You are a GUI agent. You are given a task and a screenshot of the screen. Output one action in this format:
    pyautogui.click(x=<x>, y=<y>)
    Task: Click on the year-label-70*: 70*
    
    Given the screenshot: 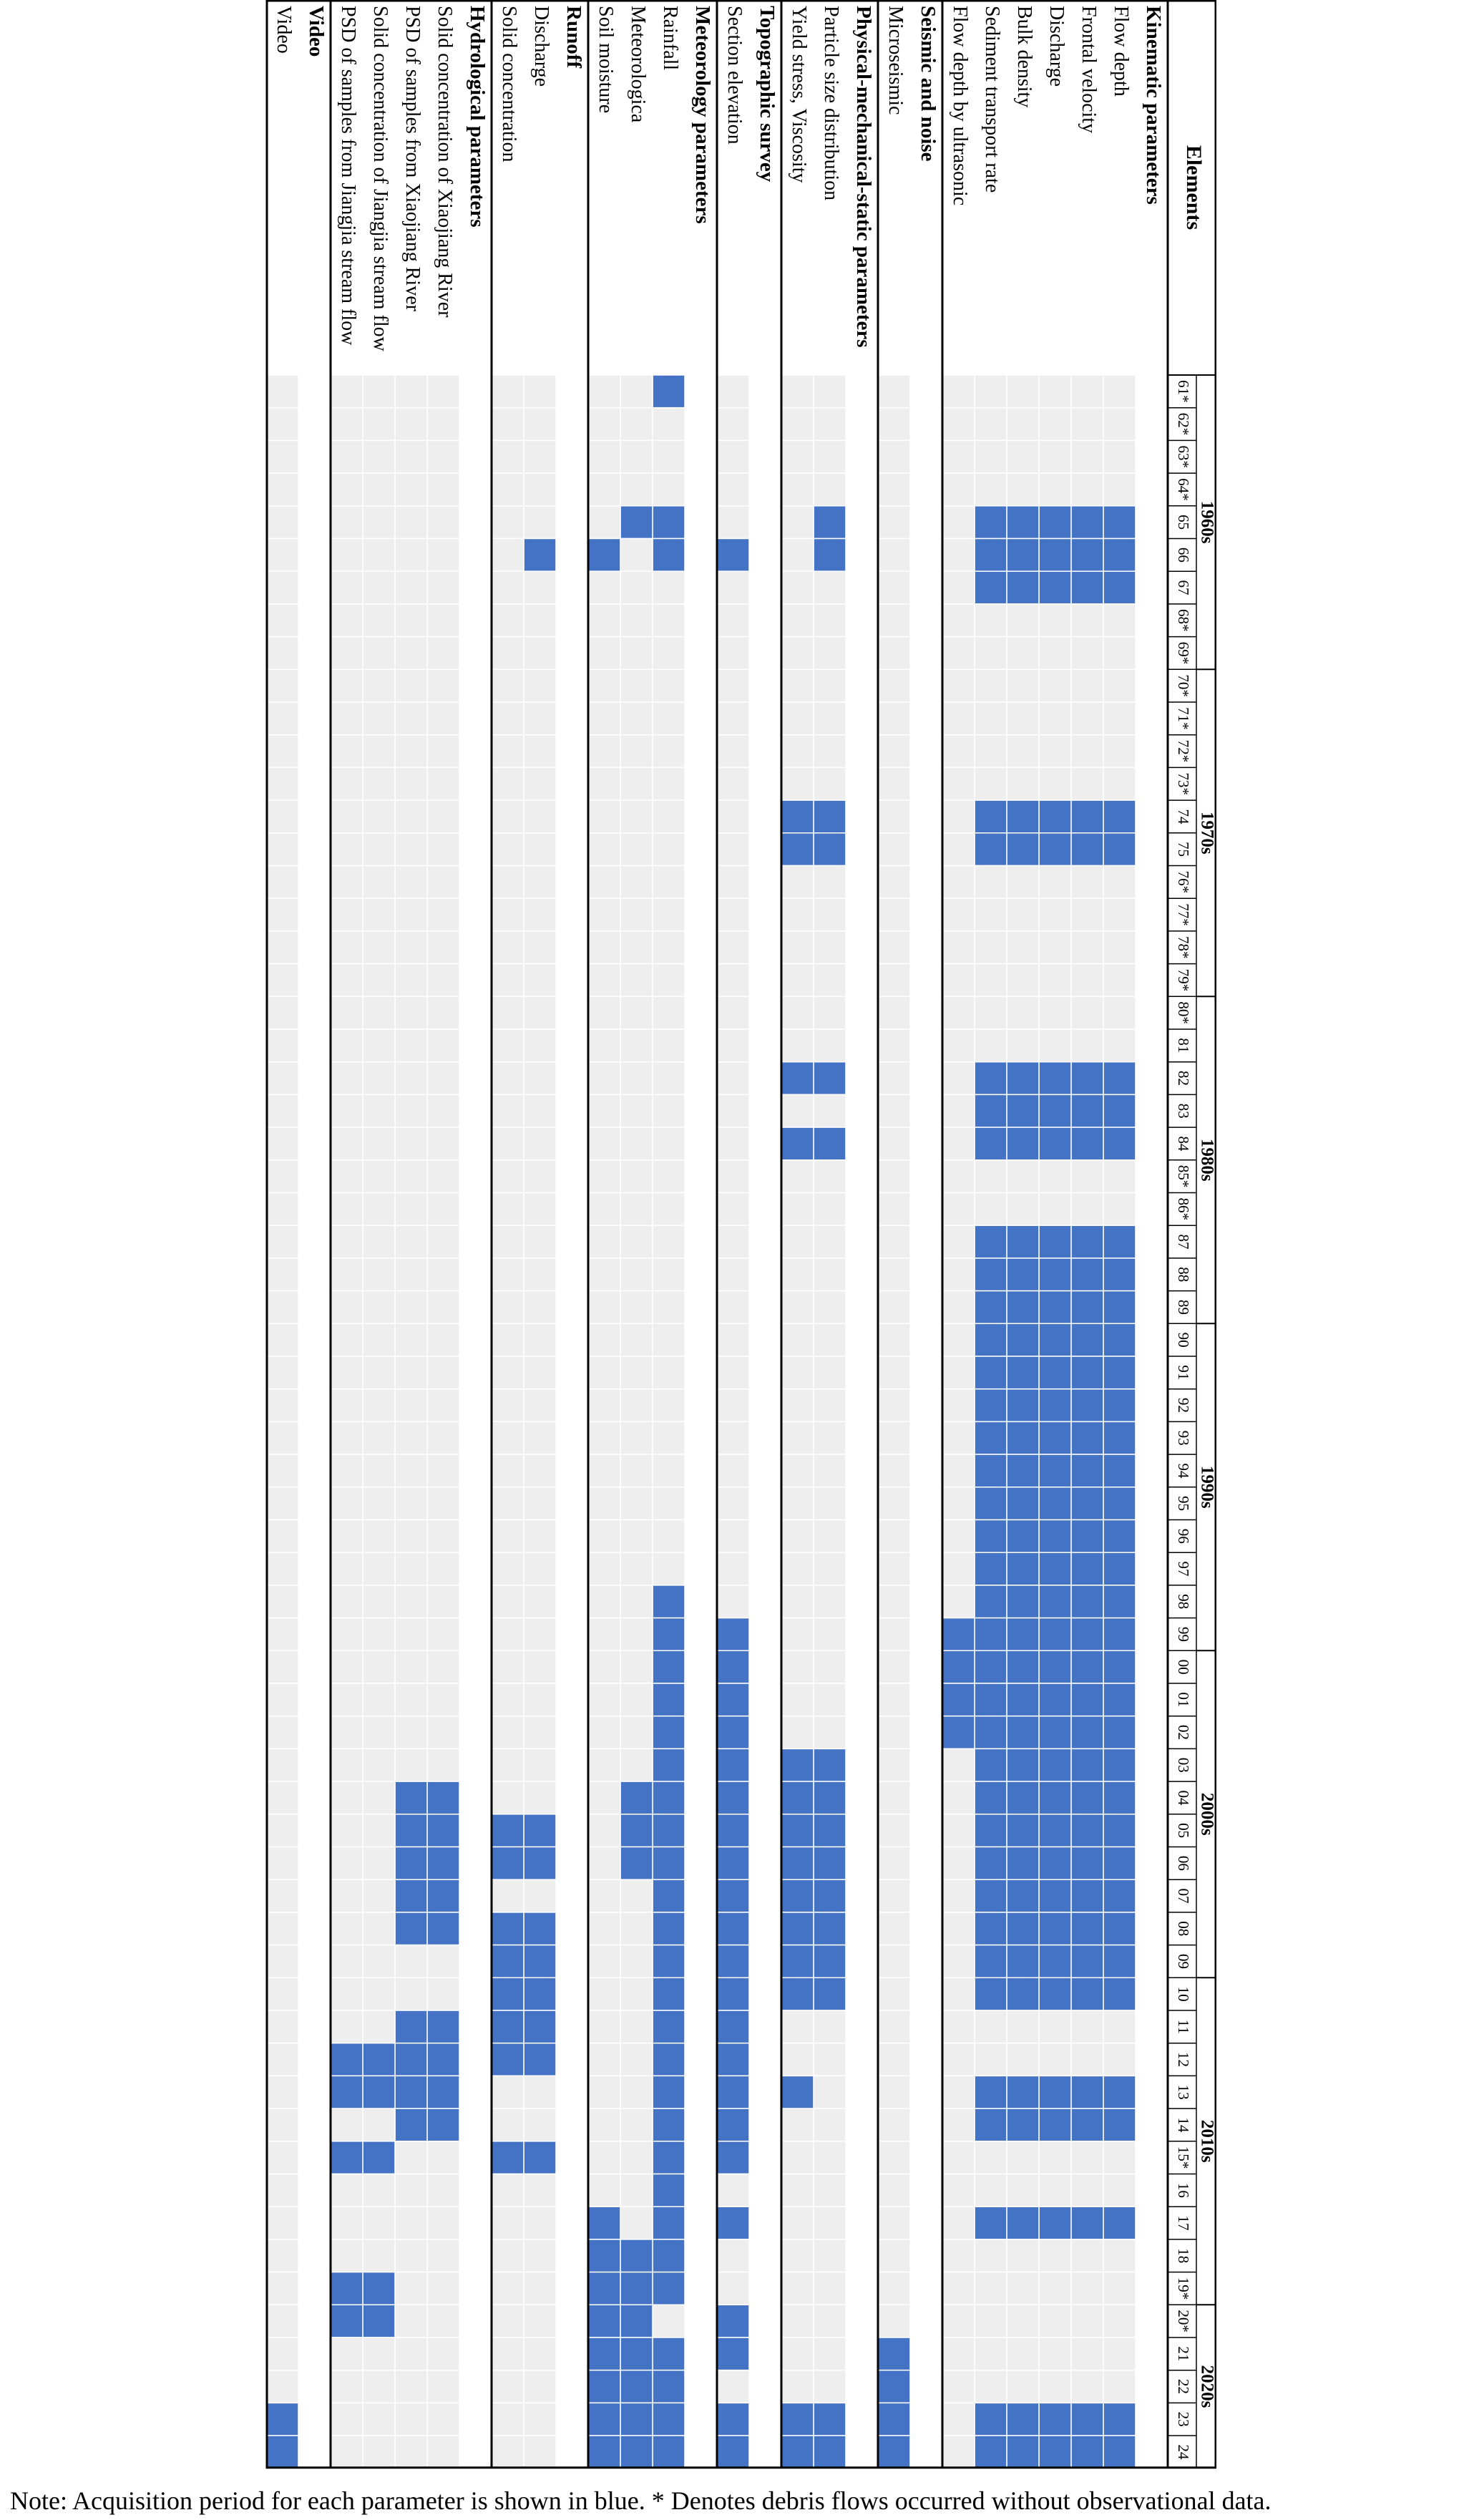 What is the action you would take?
    pyautogui.click(x=1183, y=685)
    